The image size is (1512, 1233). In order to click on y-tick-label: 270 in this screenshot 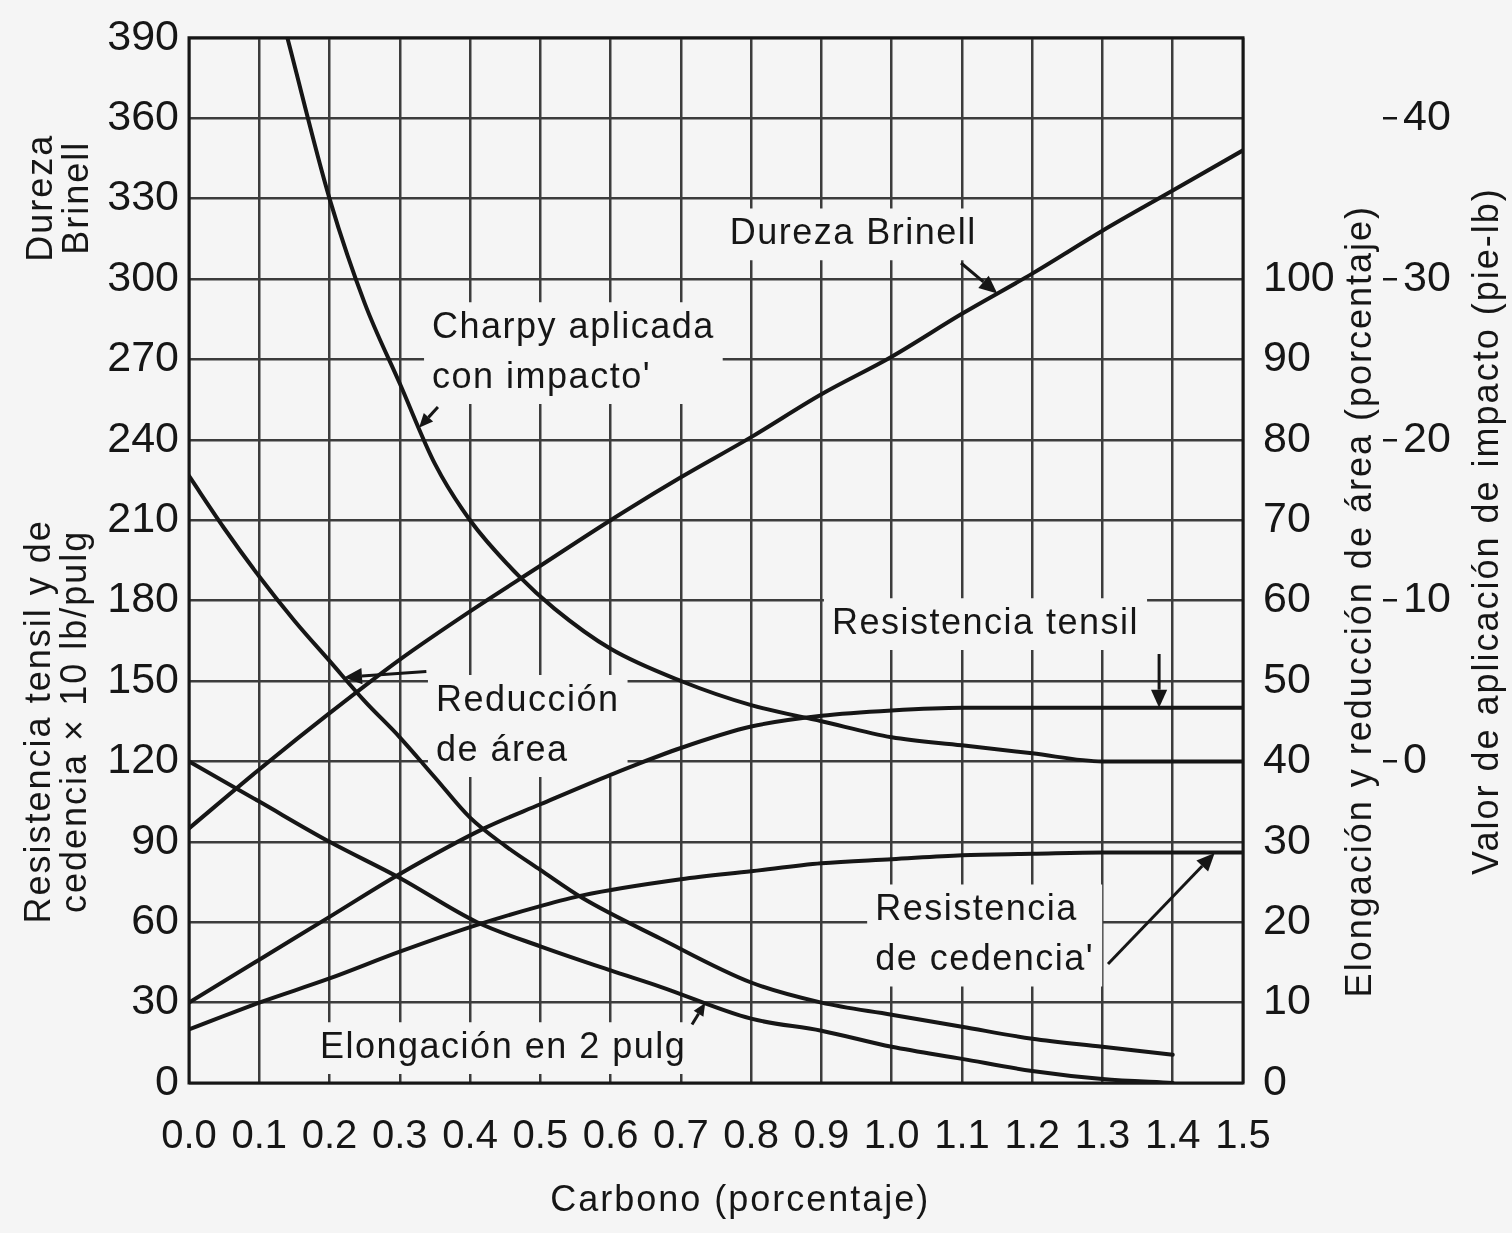, I will do `click(143, 356)`.